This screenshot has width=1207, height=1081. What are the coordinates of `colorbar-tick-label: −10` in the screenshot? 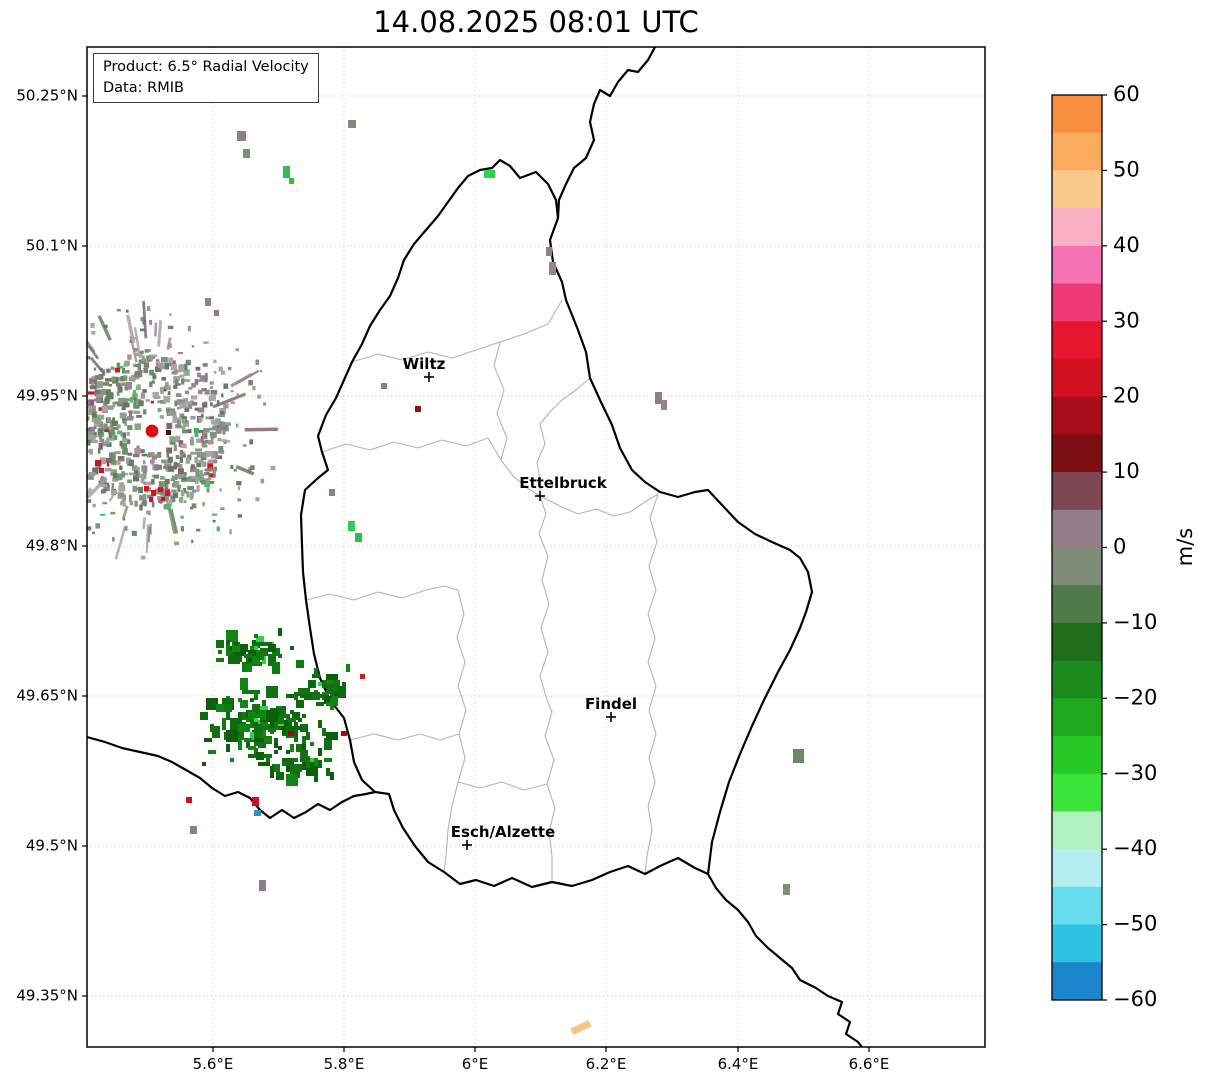 It's located at (1135, 622).